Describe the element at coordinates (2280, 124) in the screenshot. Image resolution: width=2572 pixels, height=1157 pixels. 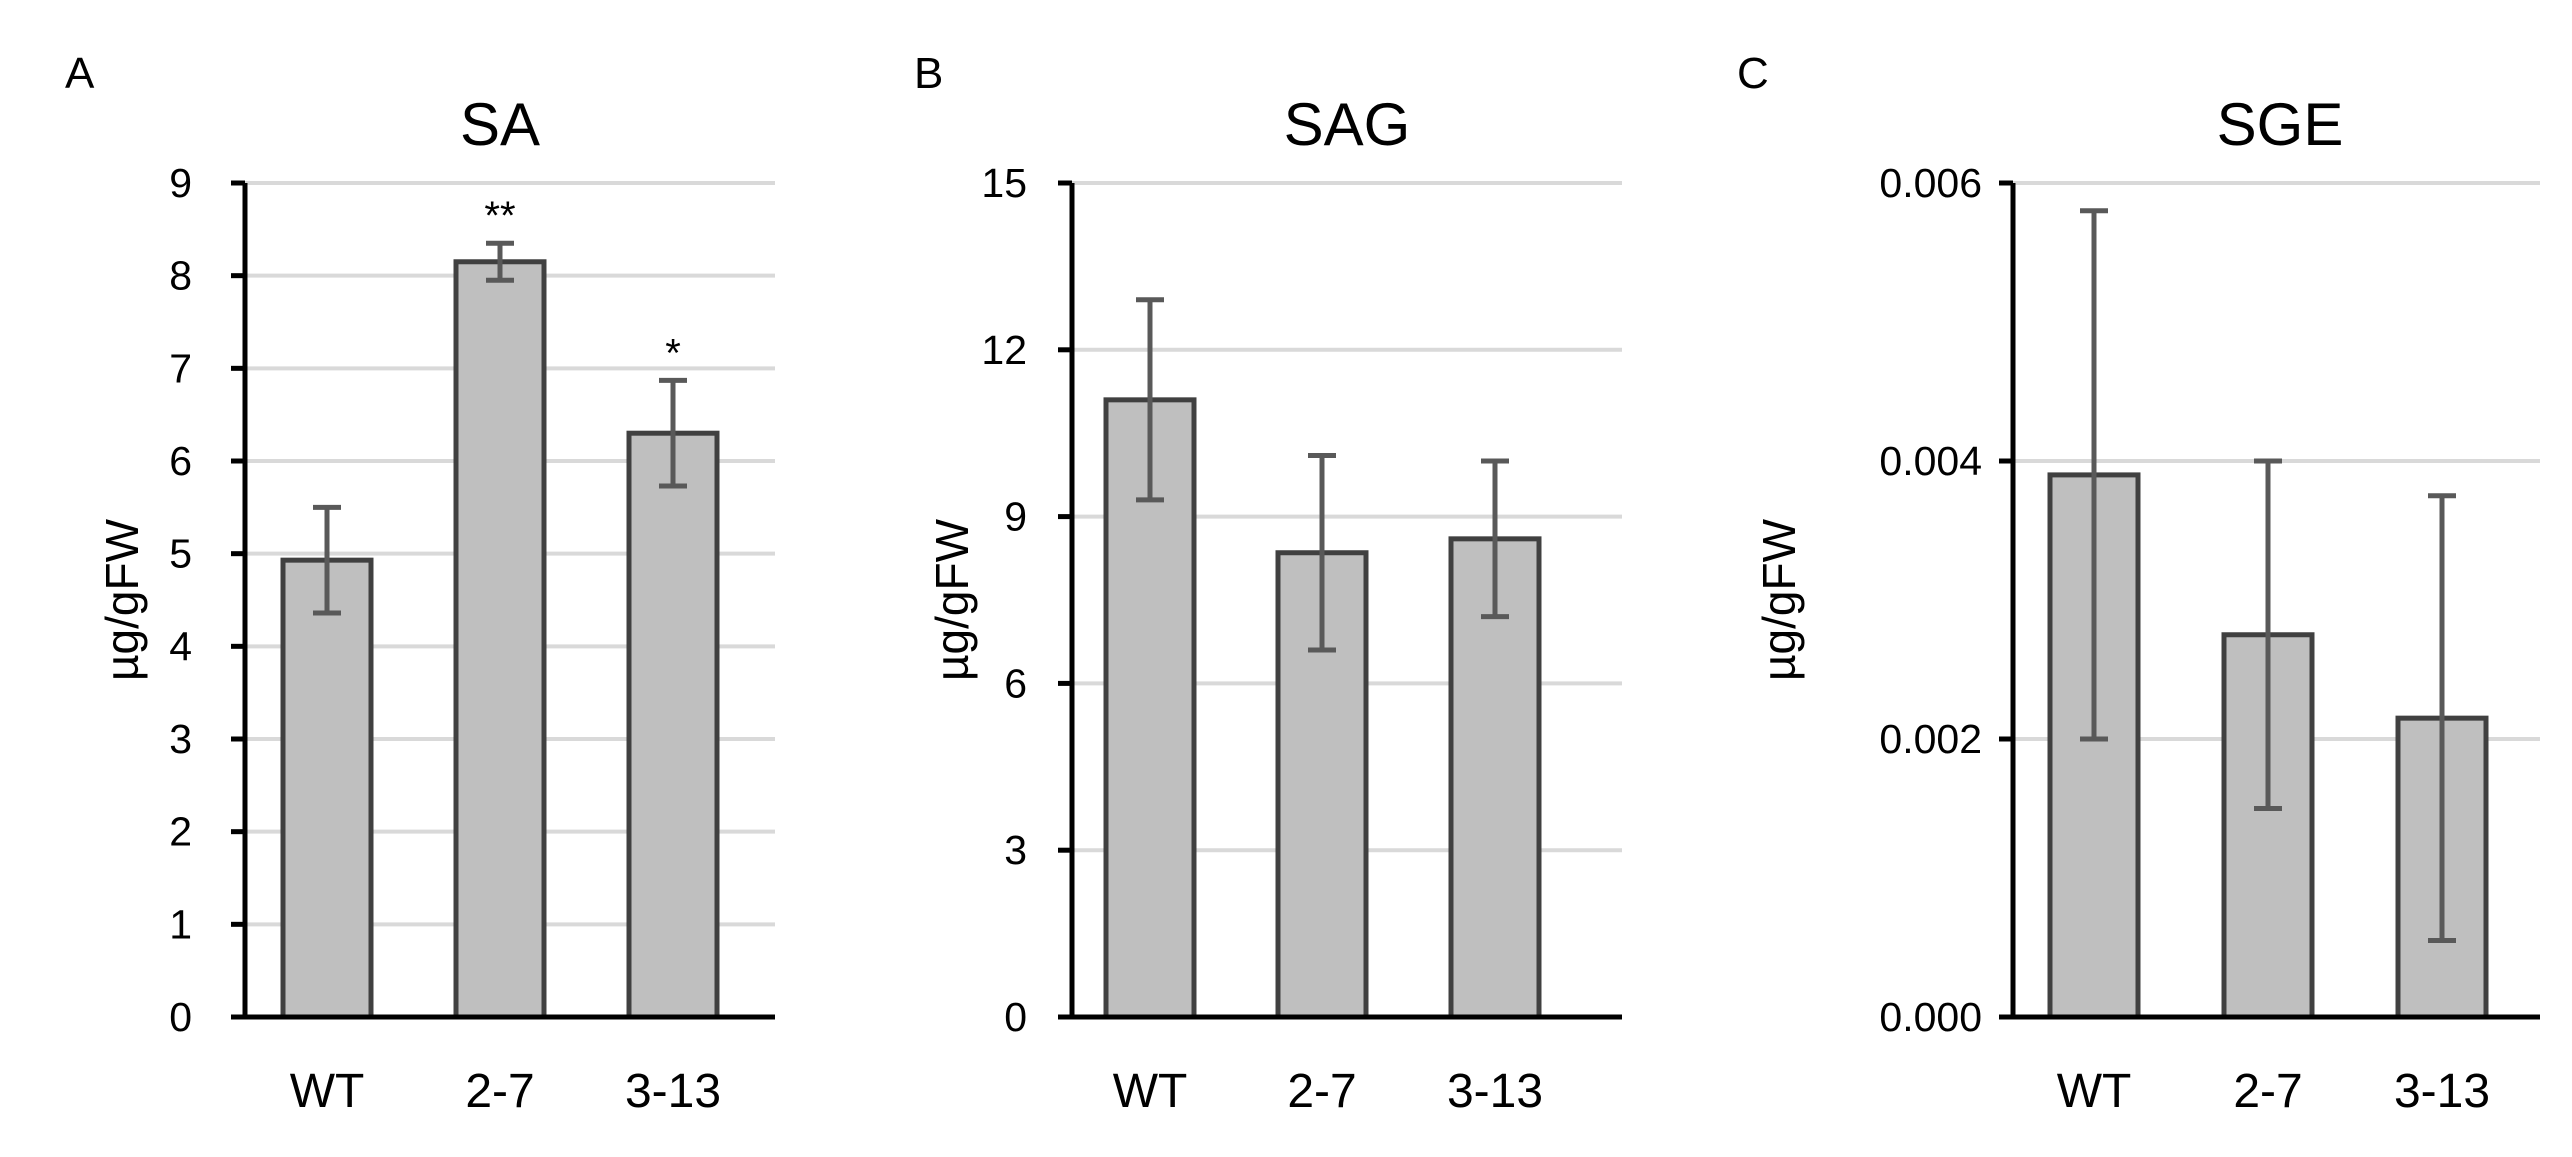
I see `chart-title: SGE` at that location.